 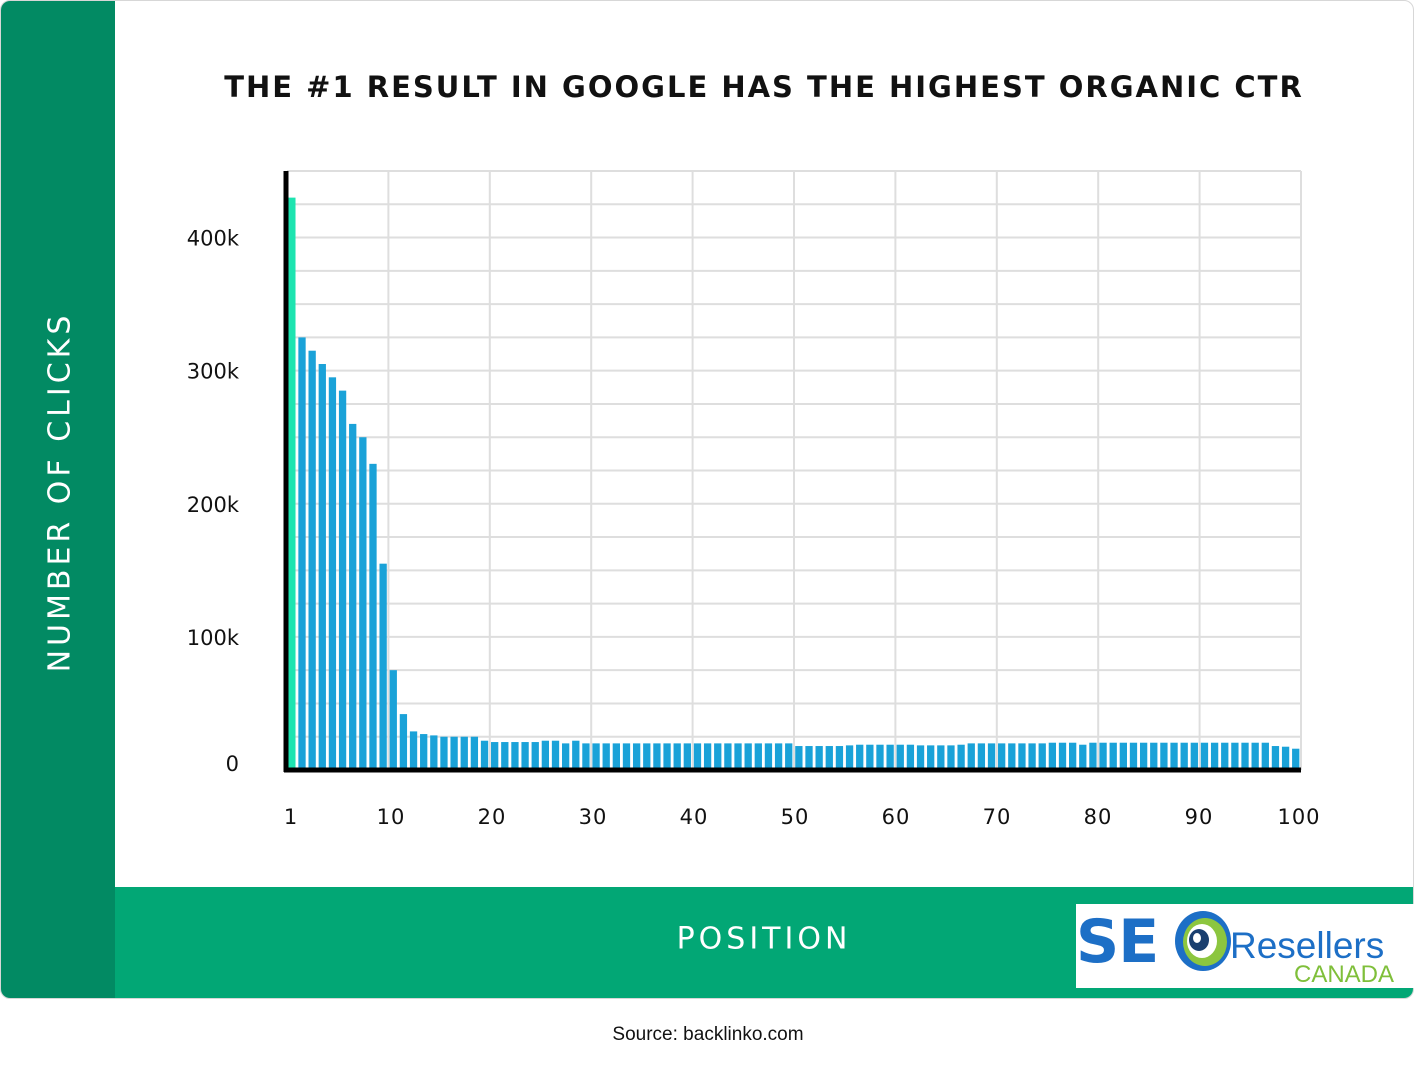 What do you see at coordinates (764, 939) in the screenshot?
I see `x-axis-label: POSITION` at bounding box center [764, 939].